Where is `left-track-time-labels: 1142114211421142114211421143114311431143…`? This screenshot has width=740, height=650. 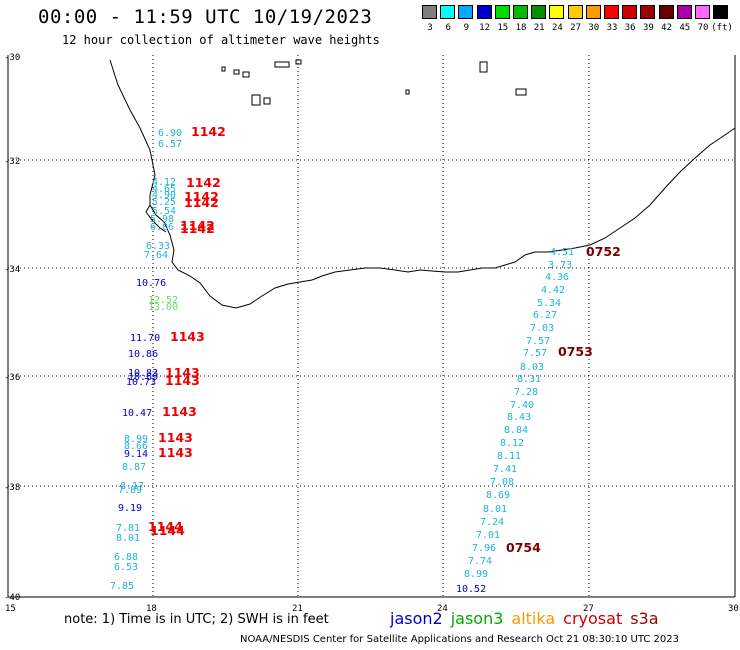
left-track-time-labels: 1142114211421142114211421143114311431143… is located at coordinates (187, 331).